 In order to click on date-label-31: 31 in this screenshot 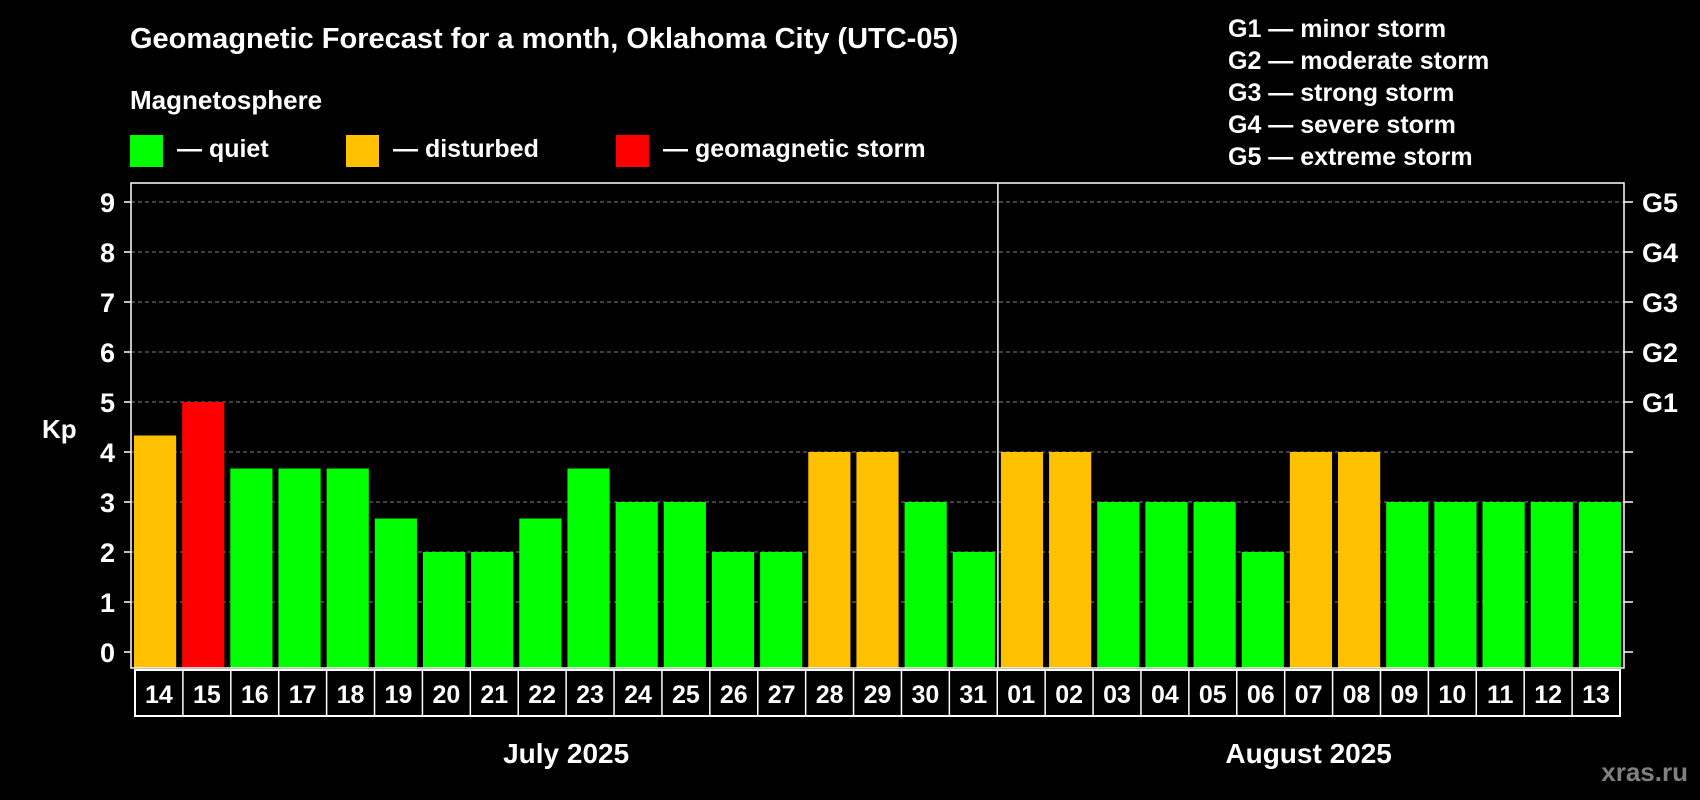, I will do `click(973, 695)`.